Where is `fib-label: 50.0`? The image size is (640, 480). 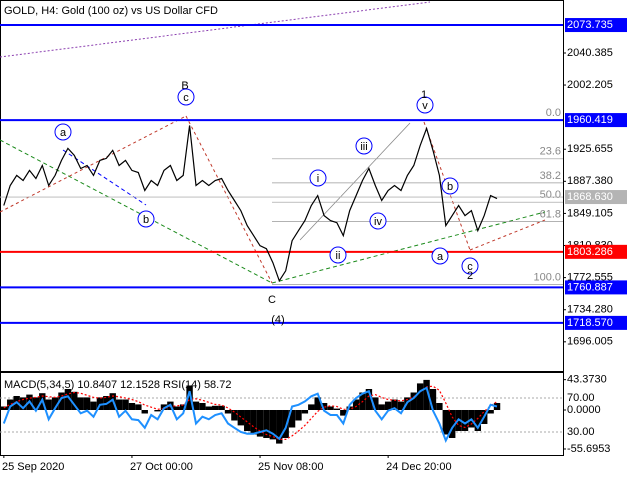
fib-label: 50.0 is located at coordinates (550, 195).